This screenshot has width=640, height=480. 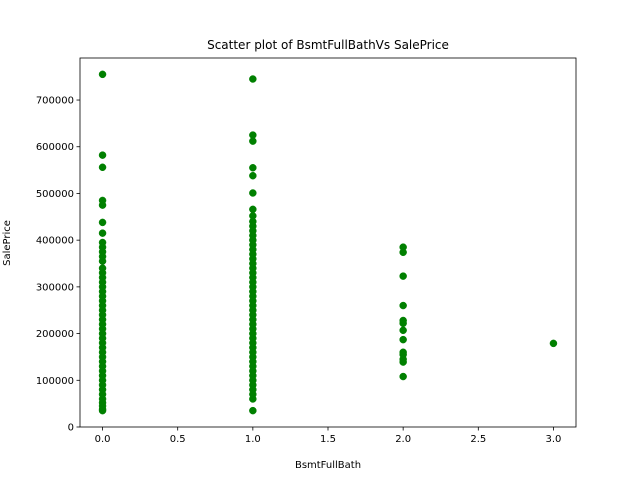 I want to click on y-tick-label: 400000, so click(x=55, y=241).